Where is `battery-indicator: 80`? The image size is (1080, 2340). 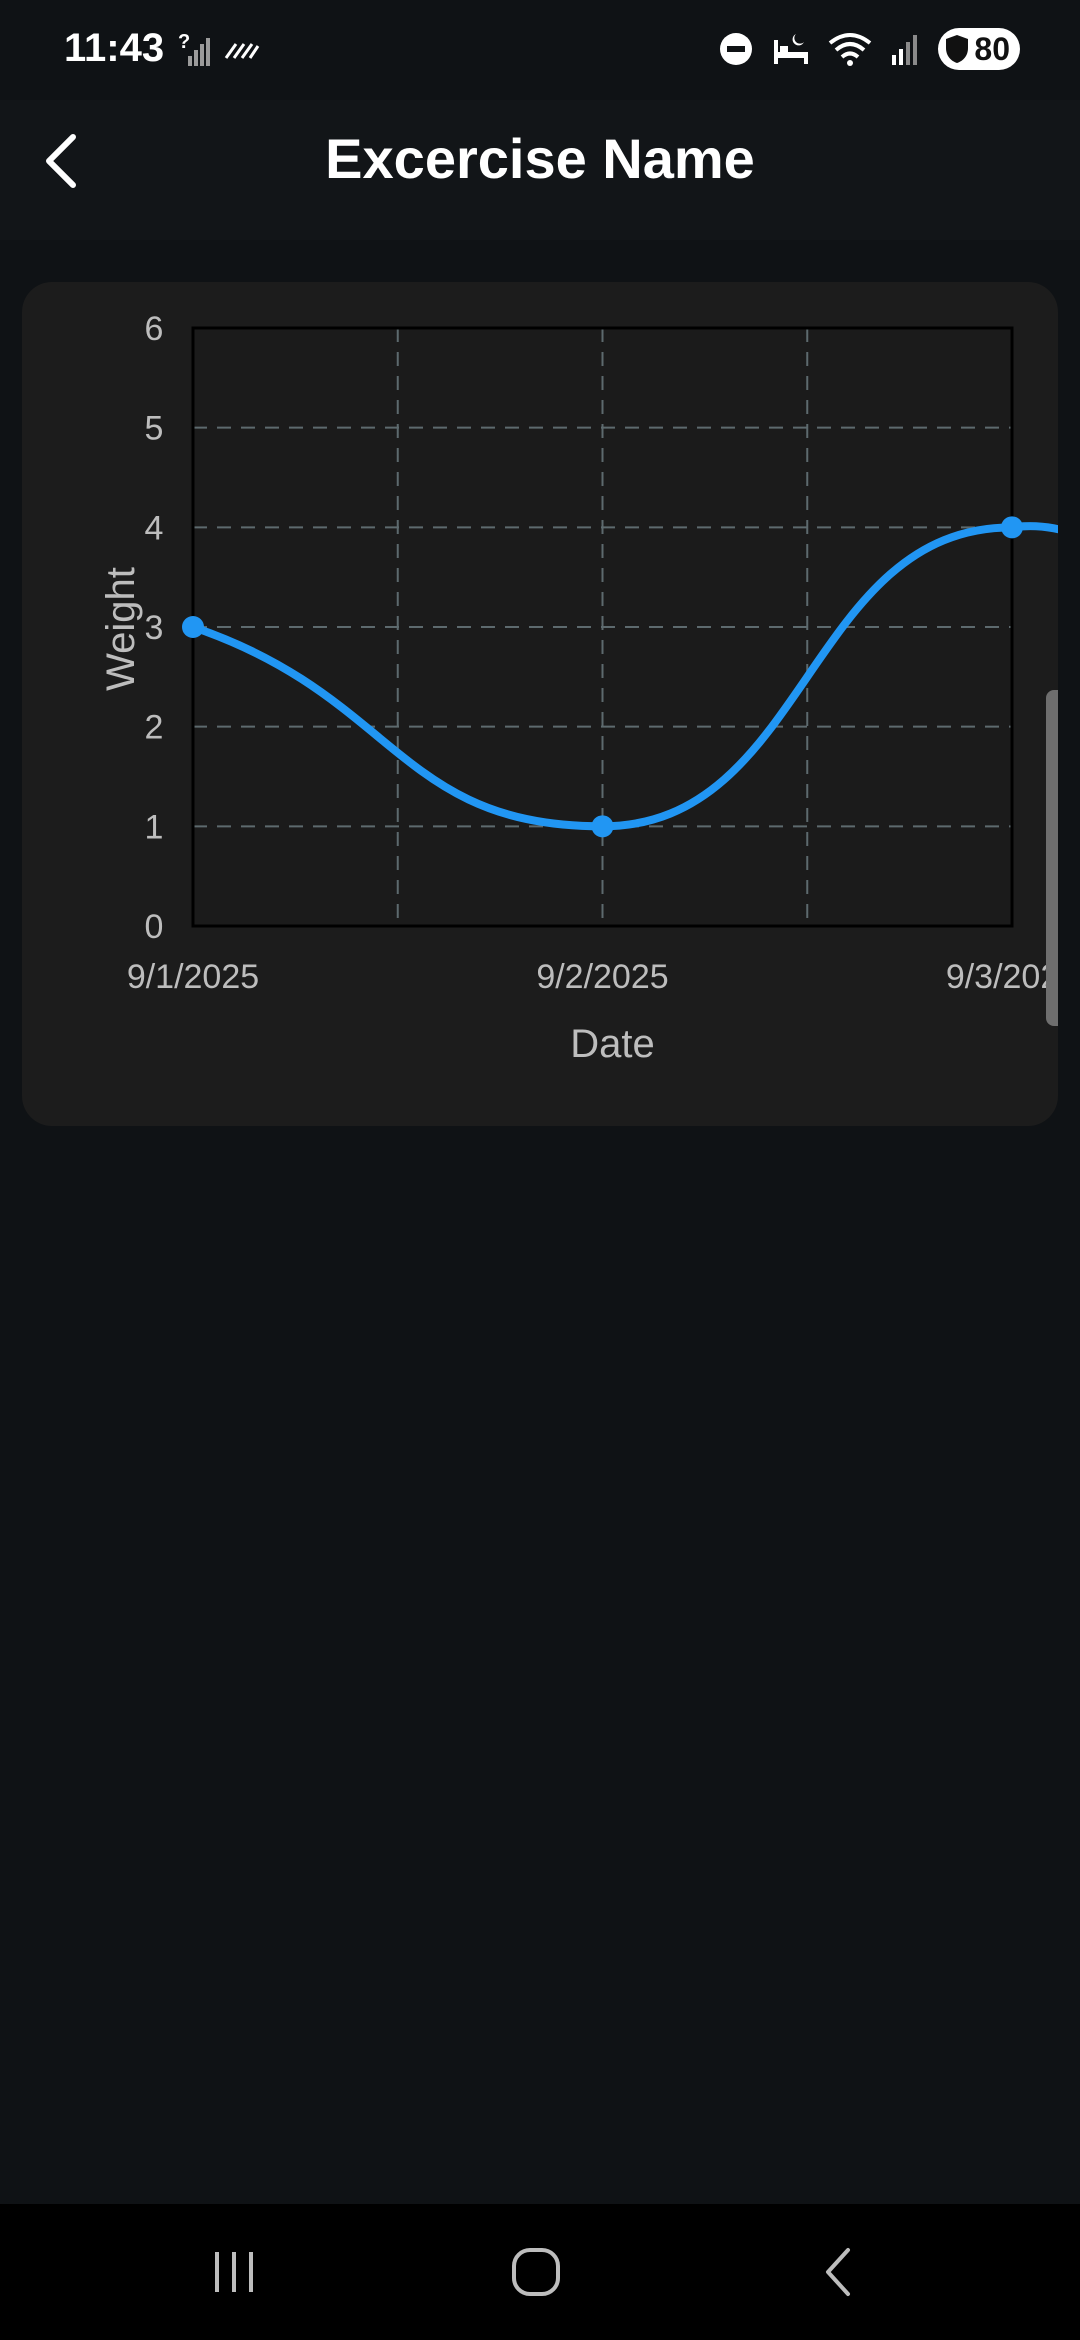 battery-indicator: 80 is located at coordinates (979, 49).